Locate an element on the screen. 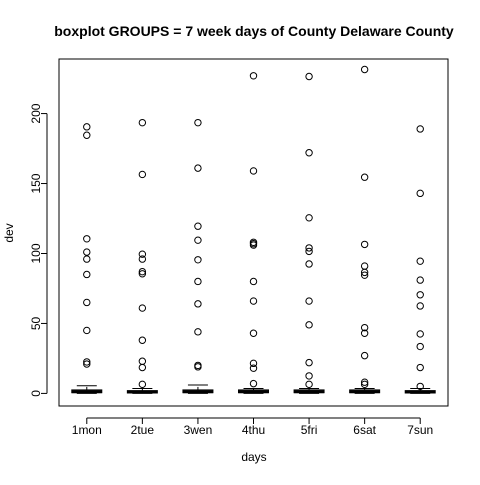 The height and width of the screenshot is (485, 480). x-tick-label: 2tue is located at coordinates (143, 430).